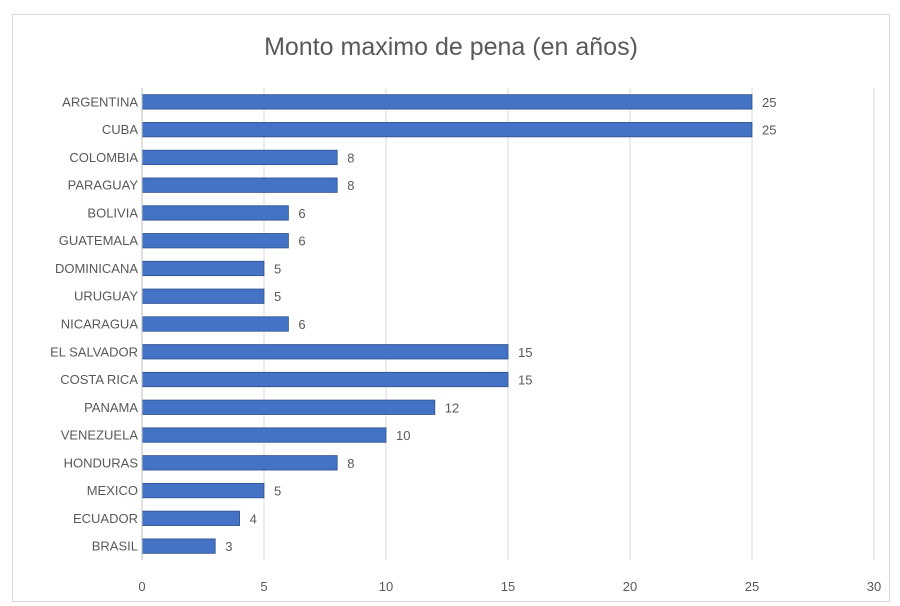 This screenshot has height=606, width=900. I want to click on category-label: BRASIL, so click(115, 546).